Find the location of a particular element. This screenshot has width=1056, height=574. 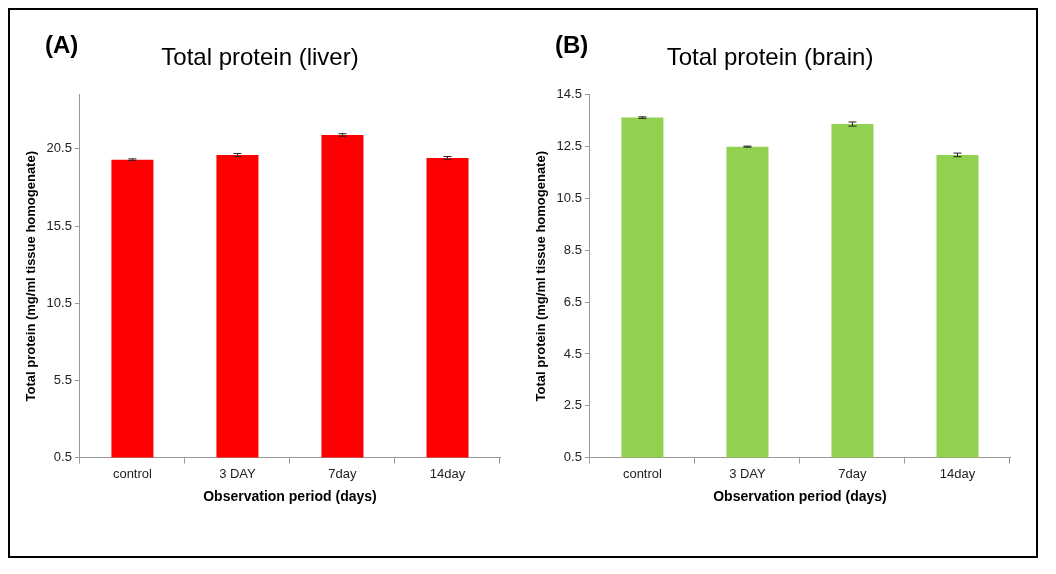

y-tick-label: 20.5 is located at coordinates (59, 148).